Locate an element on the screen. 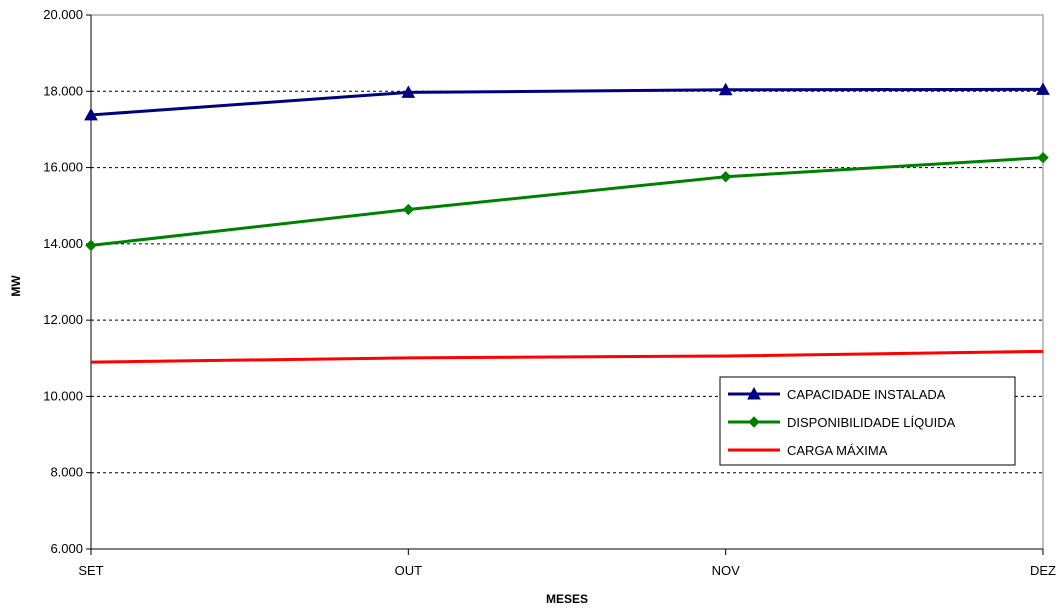 The image size is (1060, 608). y-tick-label-2: 10.000 is located at coordinates (63, 395).